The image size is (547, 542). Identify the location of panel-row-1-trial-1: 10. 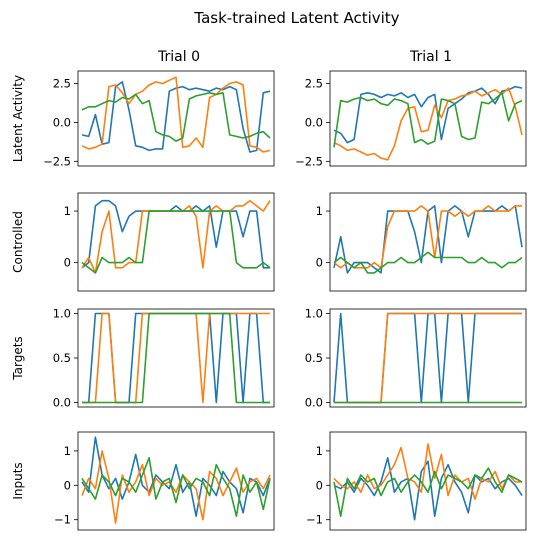
(421, 242).